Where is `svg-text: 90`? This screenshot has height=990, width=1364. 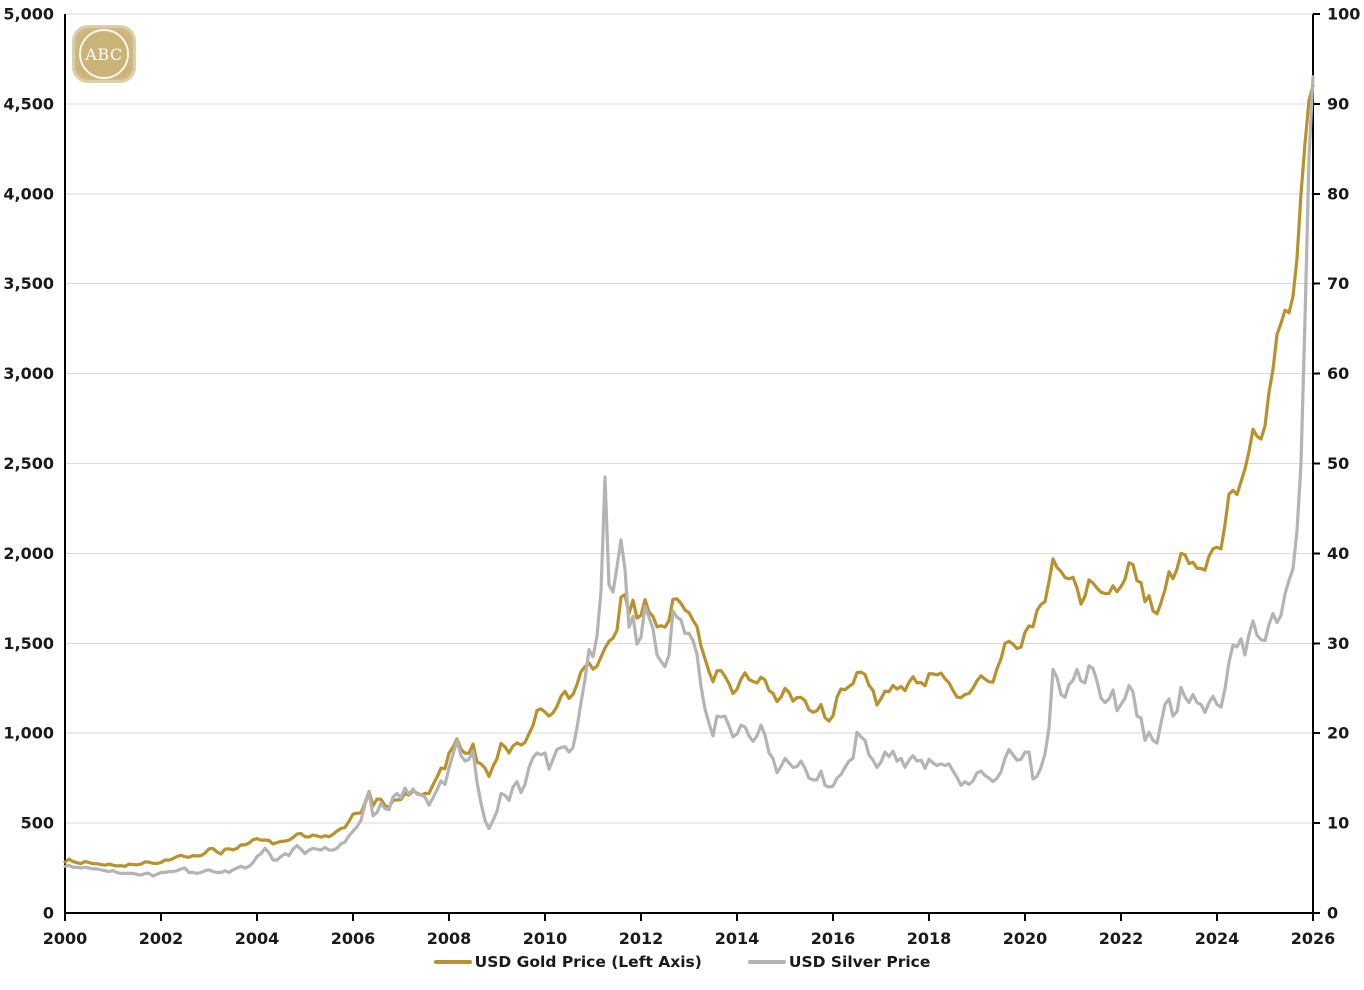
svg-text: 90 is located at coordinates (1338, 103).